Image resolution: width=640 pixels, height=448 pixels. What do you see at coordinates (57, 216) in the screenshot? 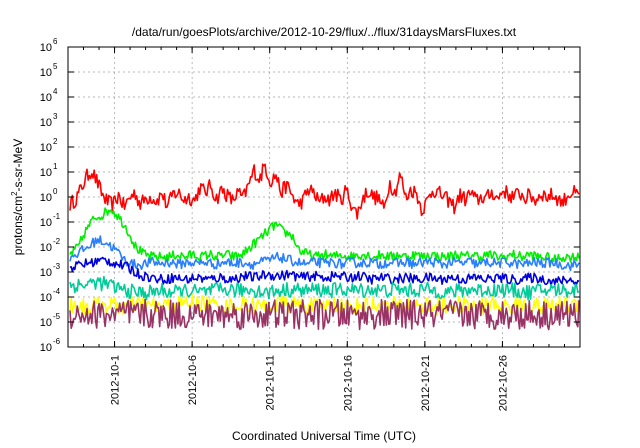
I see `y-tick-exponent: -1` at bounding box center [57, 216].